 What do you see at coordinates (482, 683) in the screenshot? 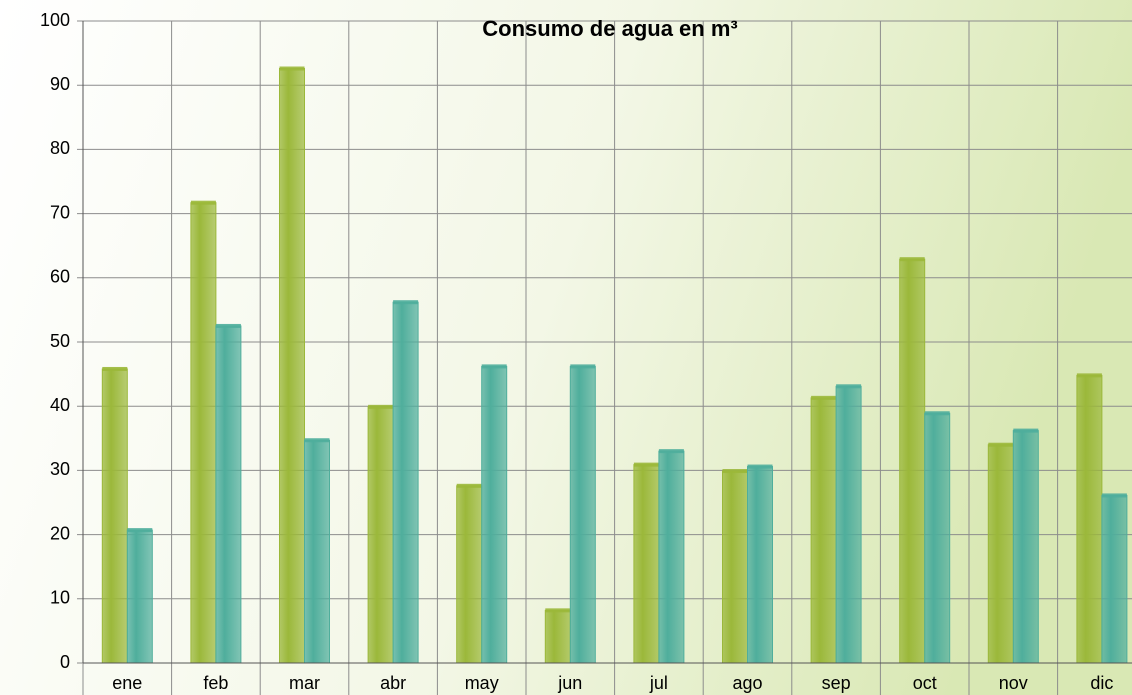
I see `x-tick-label: may` at bounding box center [482, 683].